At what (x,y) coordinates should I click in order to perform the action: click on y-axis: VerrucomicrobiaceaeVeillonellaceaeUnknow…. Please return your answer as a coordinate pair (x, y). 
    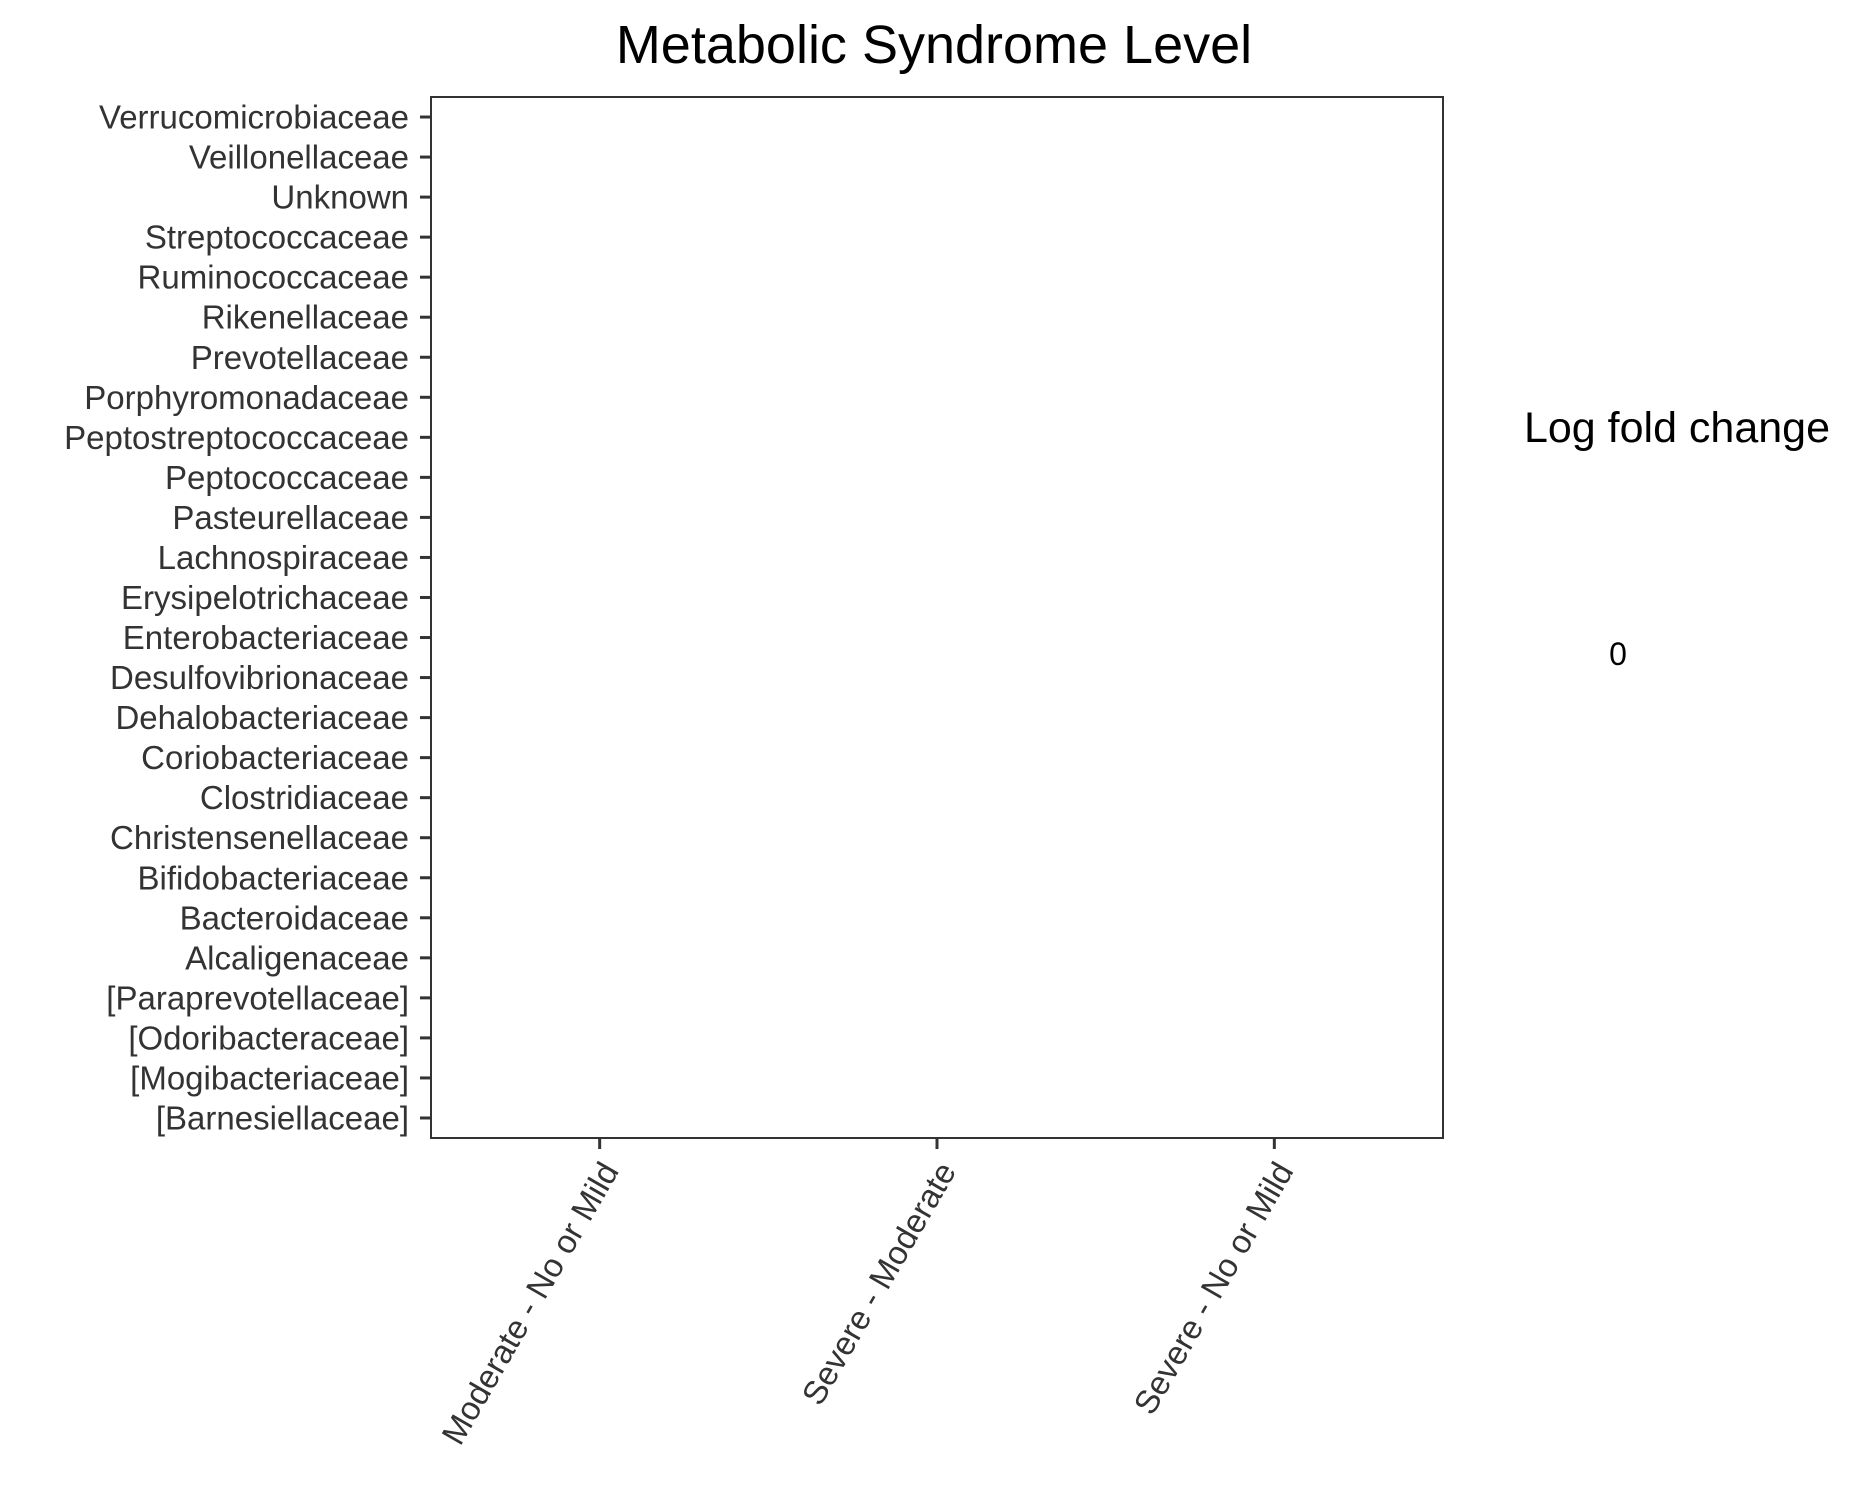
    Looking at the image, I should click on (247, 617).